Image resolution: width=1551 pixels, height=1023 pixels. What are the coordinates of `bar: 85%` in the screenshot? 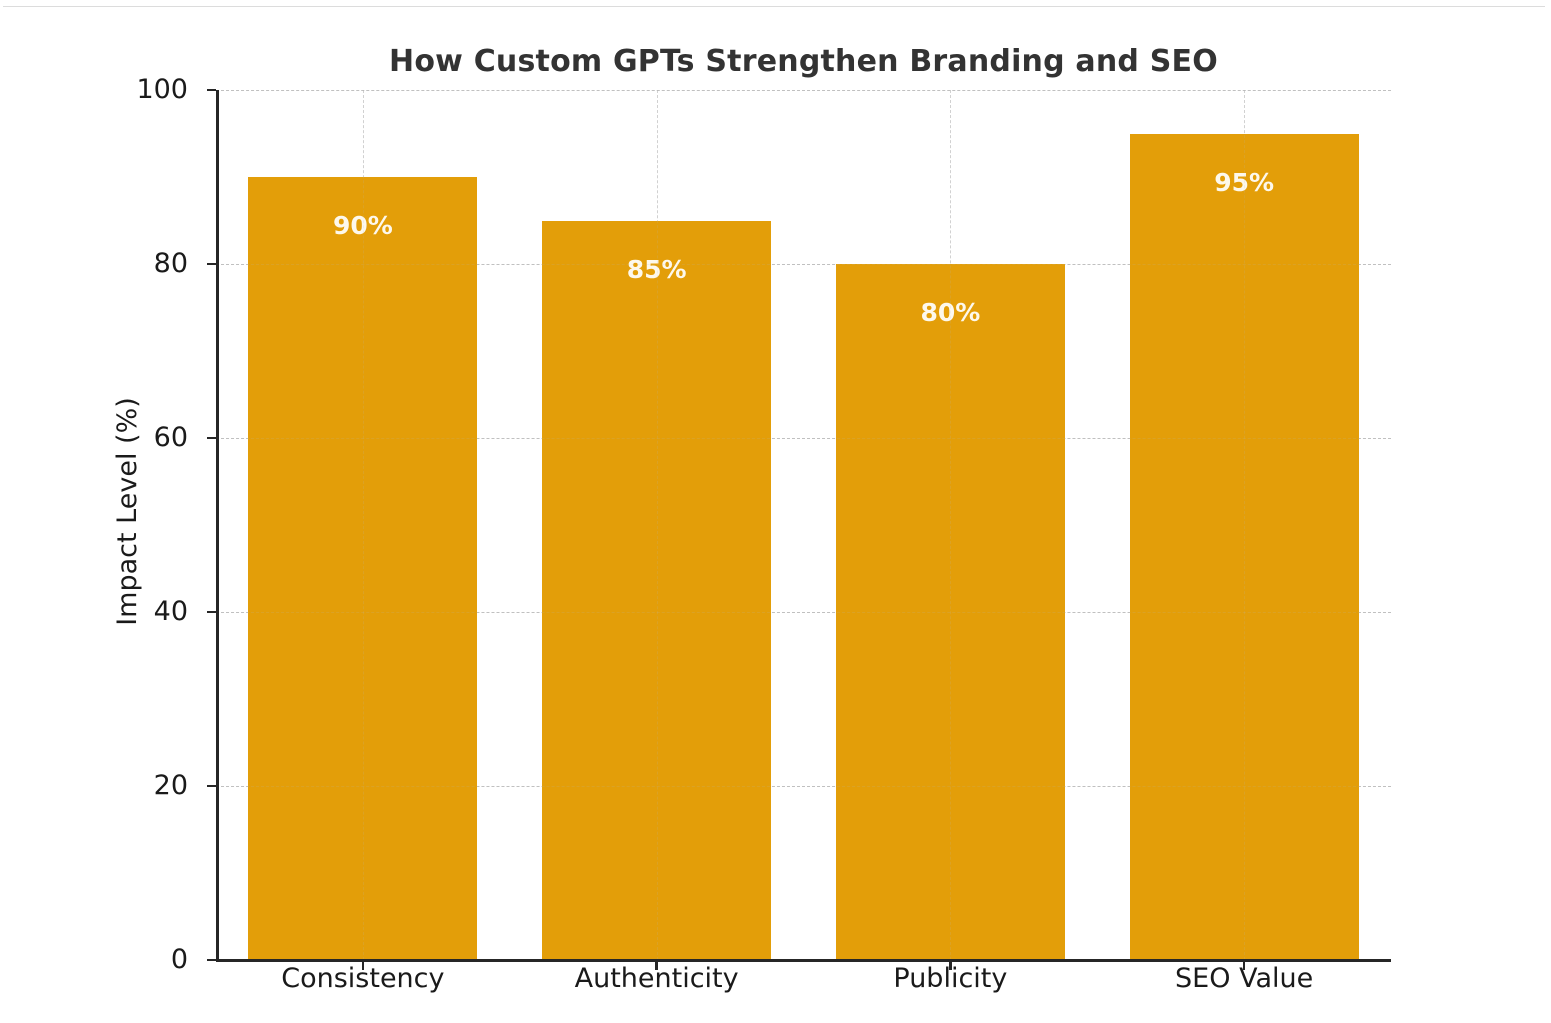 It's located at (657, 590).